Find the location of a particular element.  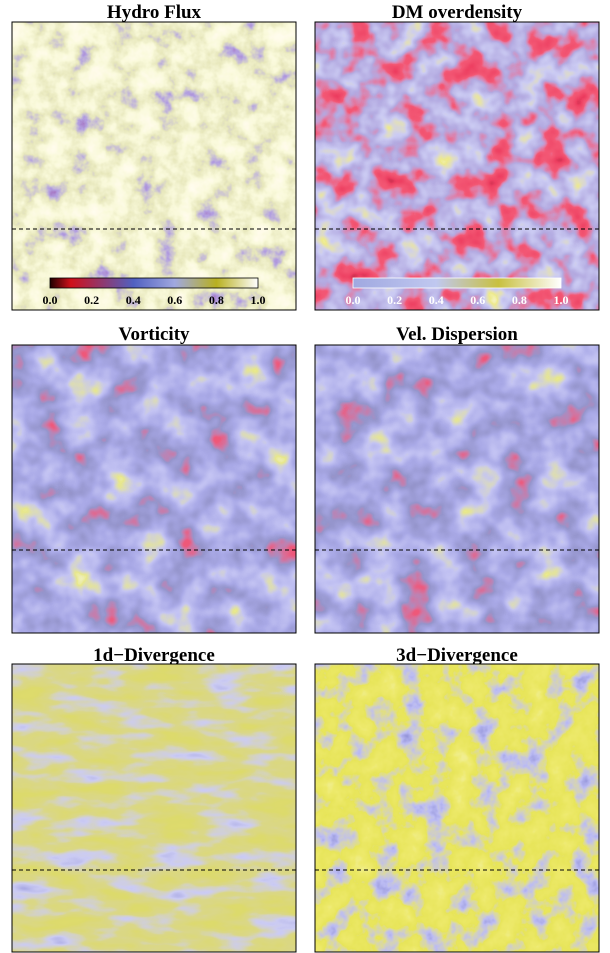

panel-title: Hydro Flux is located at coordinates (154, 12).